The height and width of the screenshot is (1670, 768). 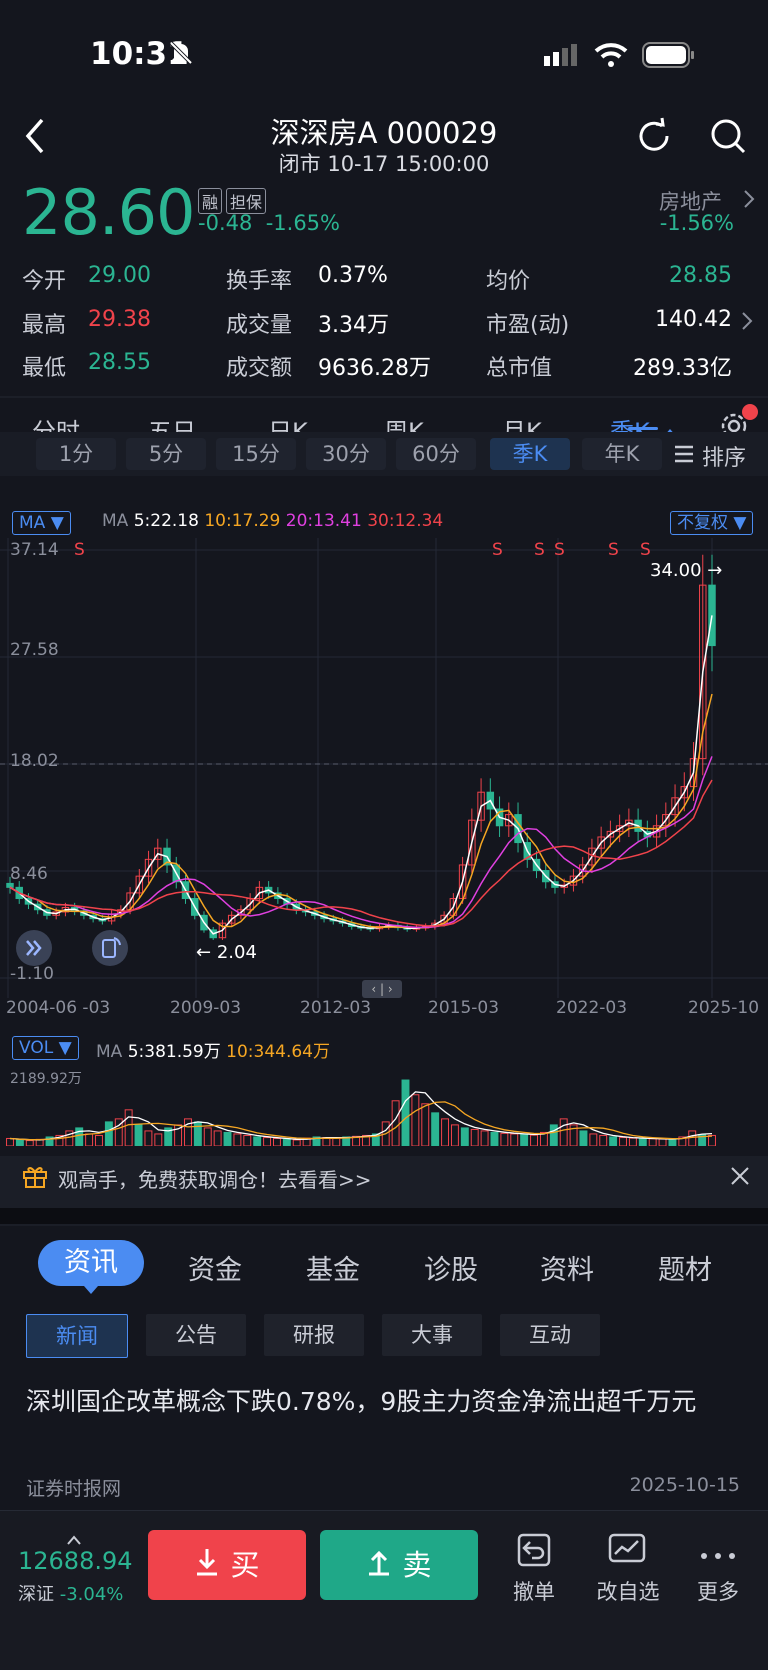 What do you see at coordinates (685, 1270) in the screenshot?
I see `tab-theme: 题材` at bounding box center [685, 1270].